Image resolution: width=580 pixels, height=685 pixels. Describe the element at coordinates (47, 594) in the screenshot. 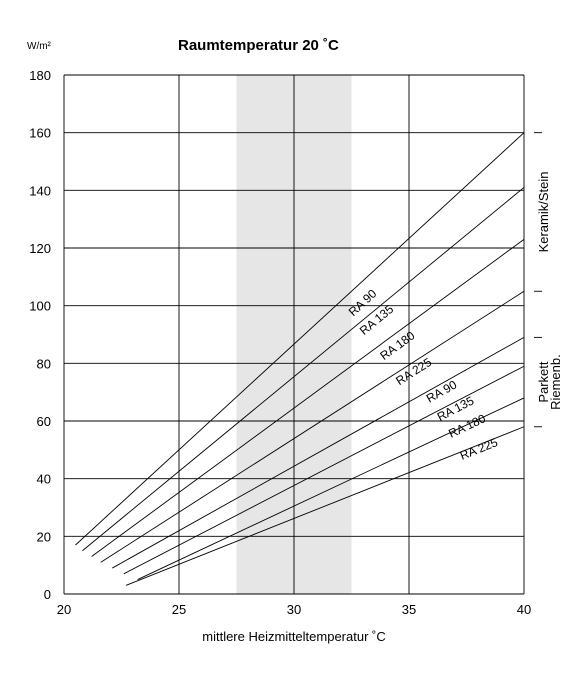

I see `y-tick-label-0: 0` at that location.